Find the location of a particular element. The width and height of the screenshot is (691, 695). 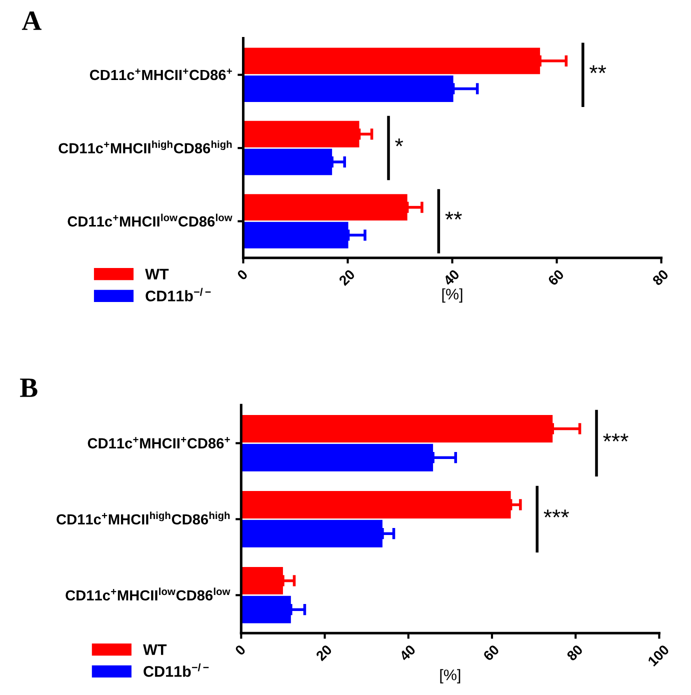

annotation: * is located at coordinates (399, 142).